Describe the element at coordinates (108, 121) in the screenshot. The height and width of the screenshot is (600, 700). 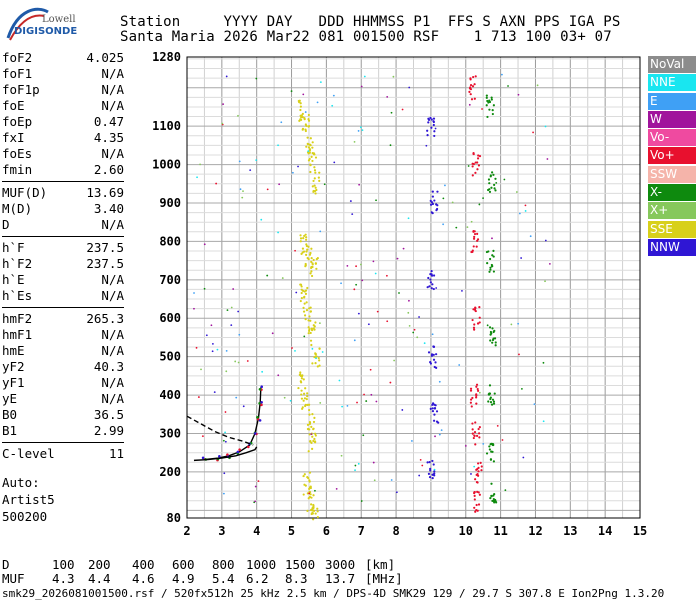
I see `param-value: 0.47` at that location.